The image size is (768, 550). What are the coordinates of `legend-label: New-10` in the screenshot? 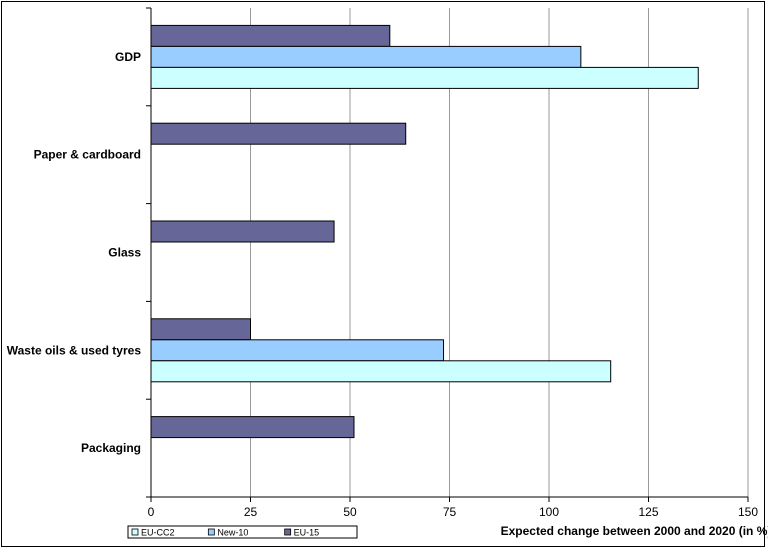 It's located at (232, 533).